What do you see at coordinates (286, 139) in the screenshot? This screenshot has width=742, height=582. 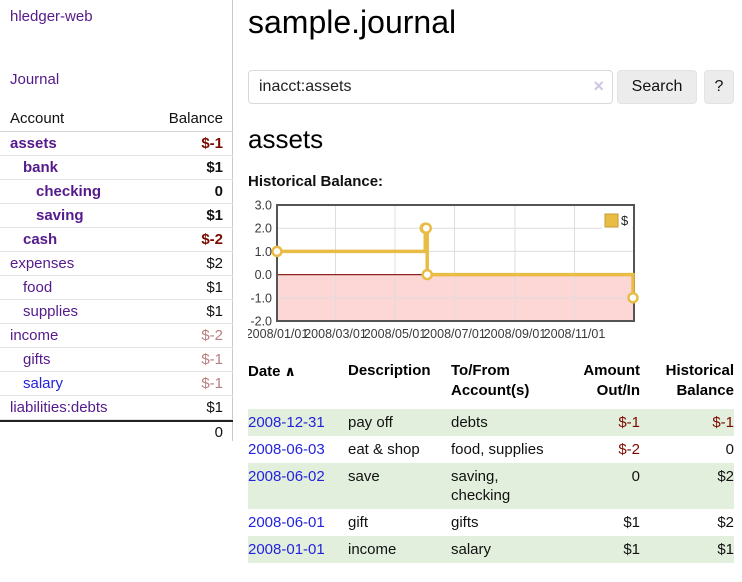 I see `account-heading: assets` at bounding box center [286, 139].